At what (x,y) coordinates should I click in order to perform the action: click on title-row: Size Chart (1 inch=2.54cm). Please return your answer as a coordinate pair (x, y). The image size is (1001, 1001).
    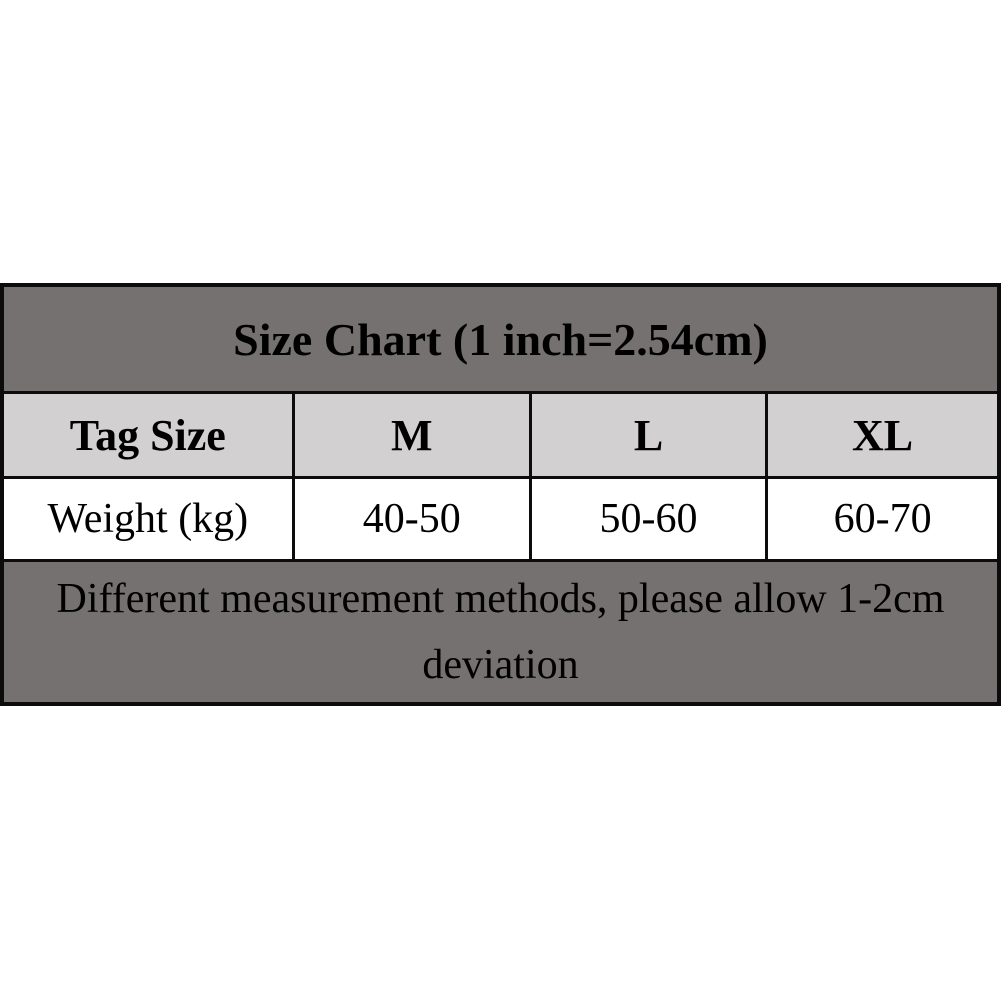
    Looking at the image, I should click on (500, 338).